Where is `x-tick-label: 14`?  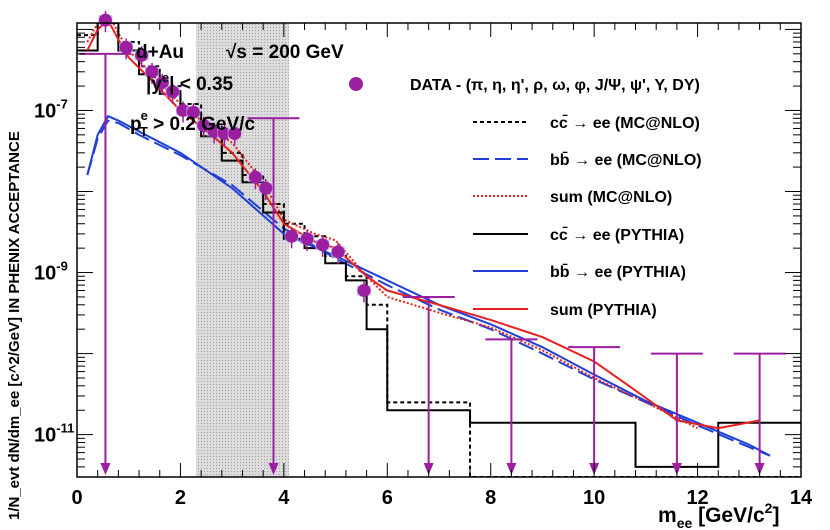 x-tick-label: 14 is located at coordinates (801, 498).